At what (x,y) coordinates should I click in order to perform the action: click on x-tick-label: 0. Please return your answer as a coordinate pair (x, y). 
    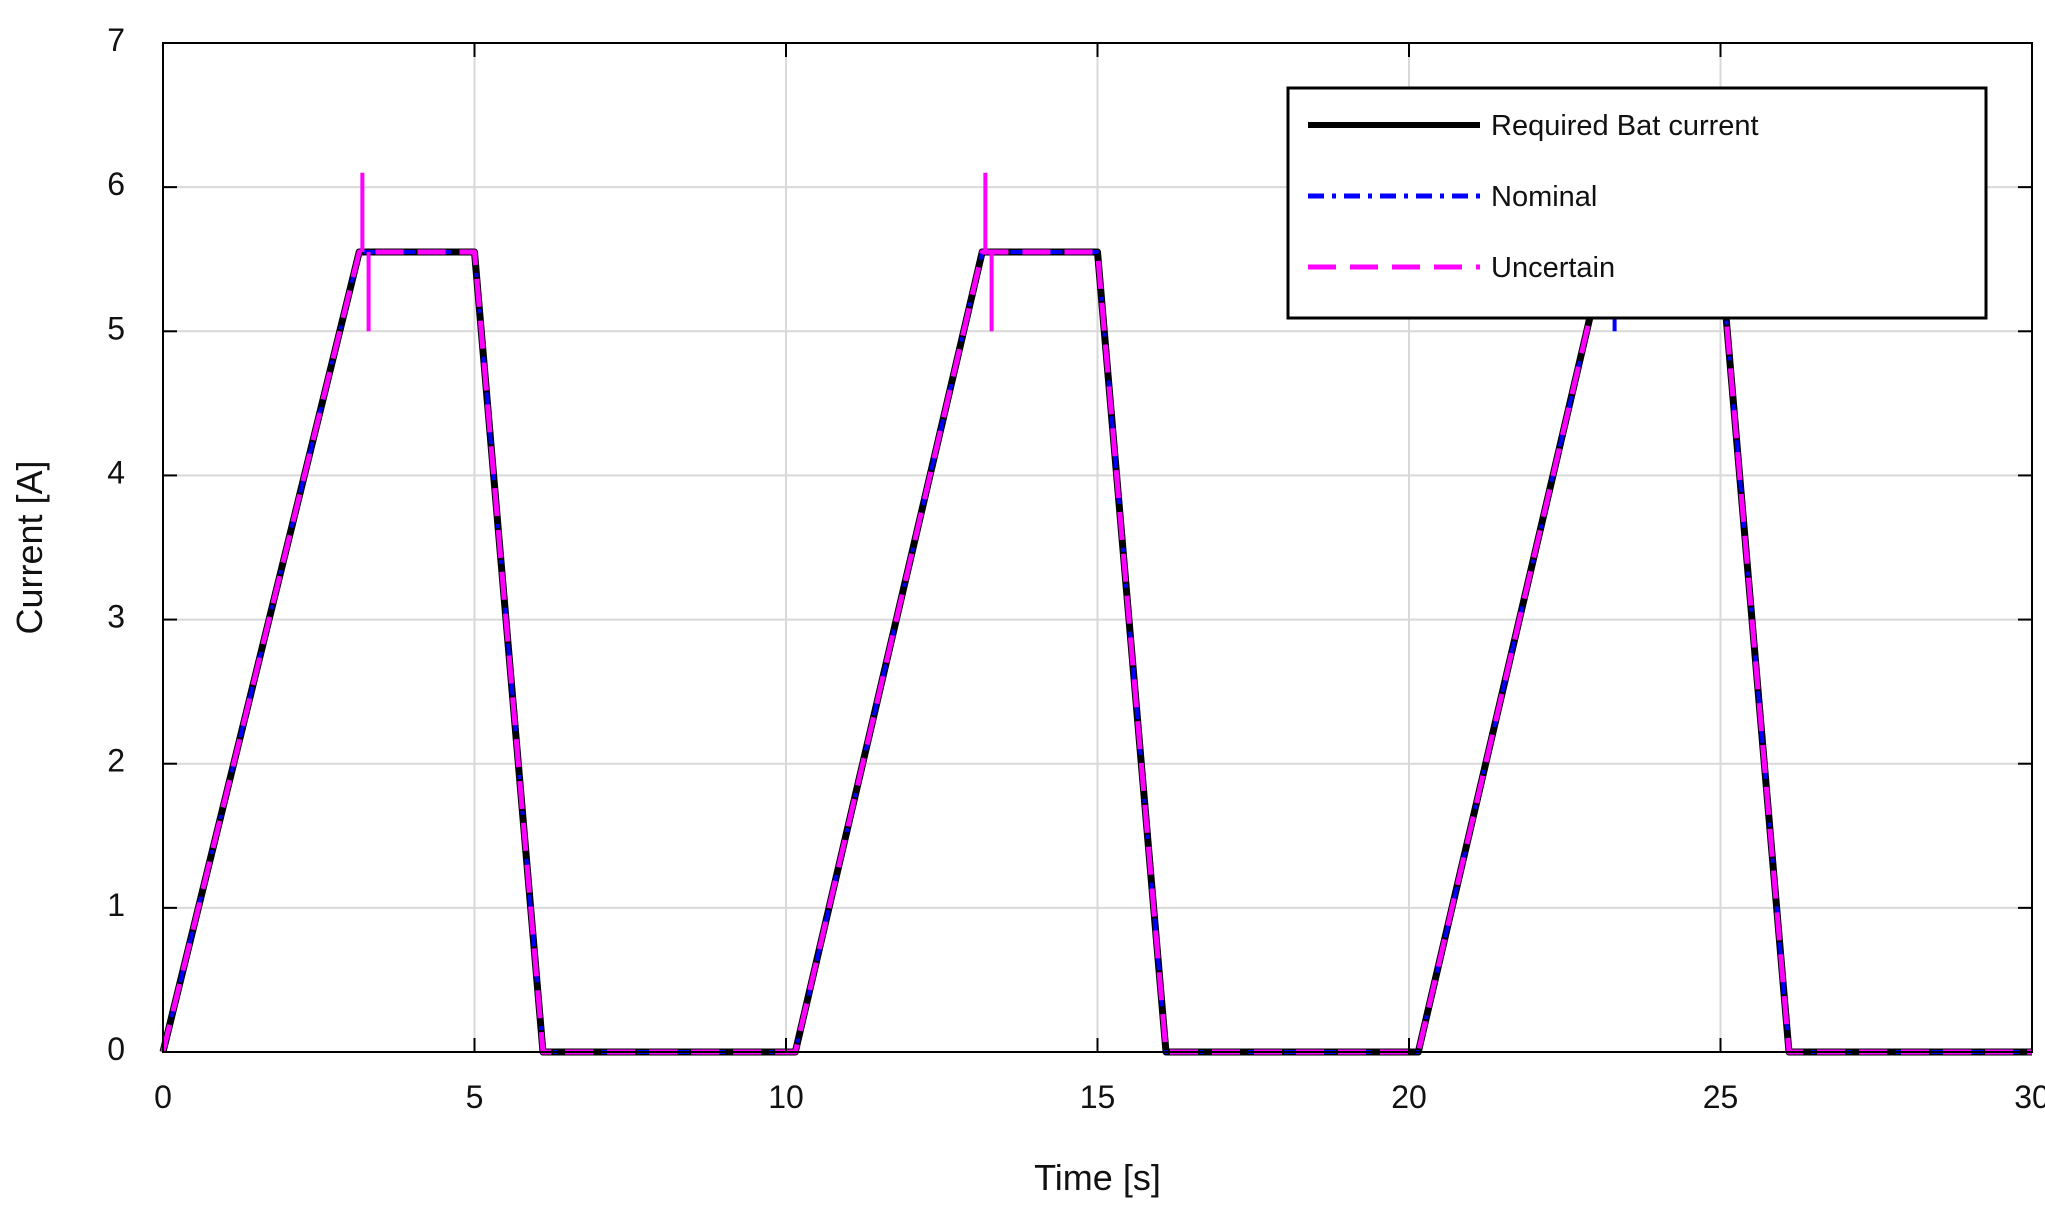
    Looking at the image, I should click on (163, 1097).